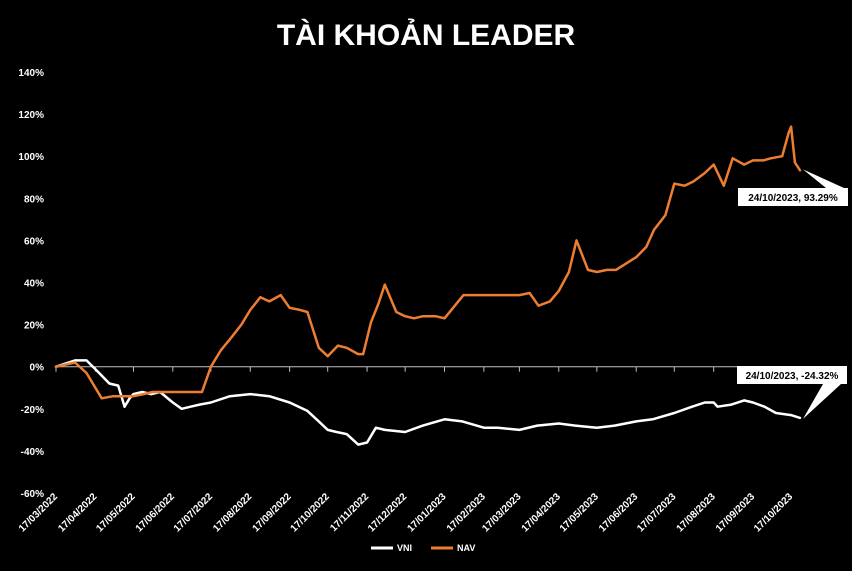  What do you see at coordinates (792, 294) in the screenshot?
I see `callouts: 24/10/2023, 93.29% 24/10/2023, -24.32%` at bounding box center [792, 294].